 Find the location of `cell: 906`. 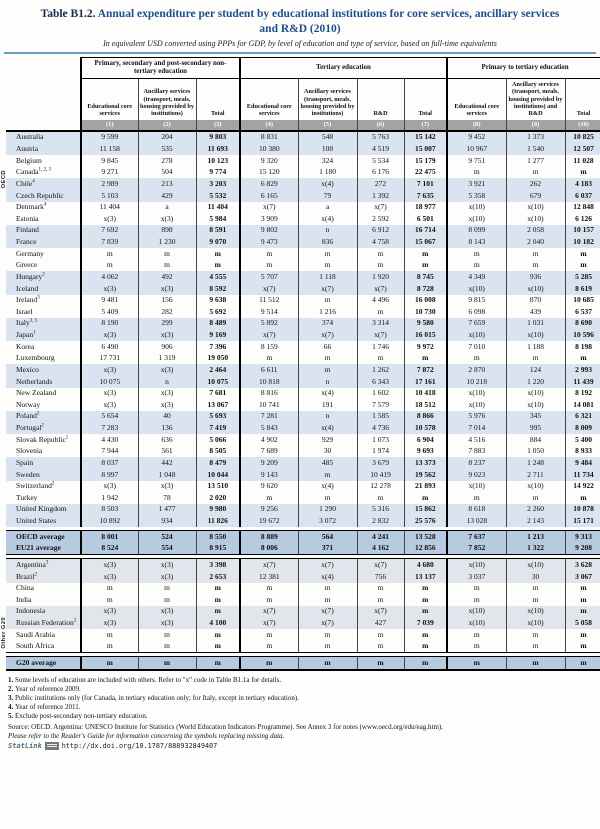

cell: 906 is located at coordinates (166, 347).